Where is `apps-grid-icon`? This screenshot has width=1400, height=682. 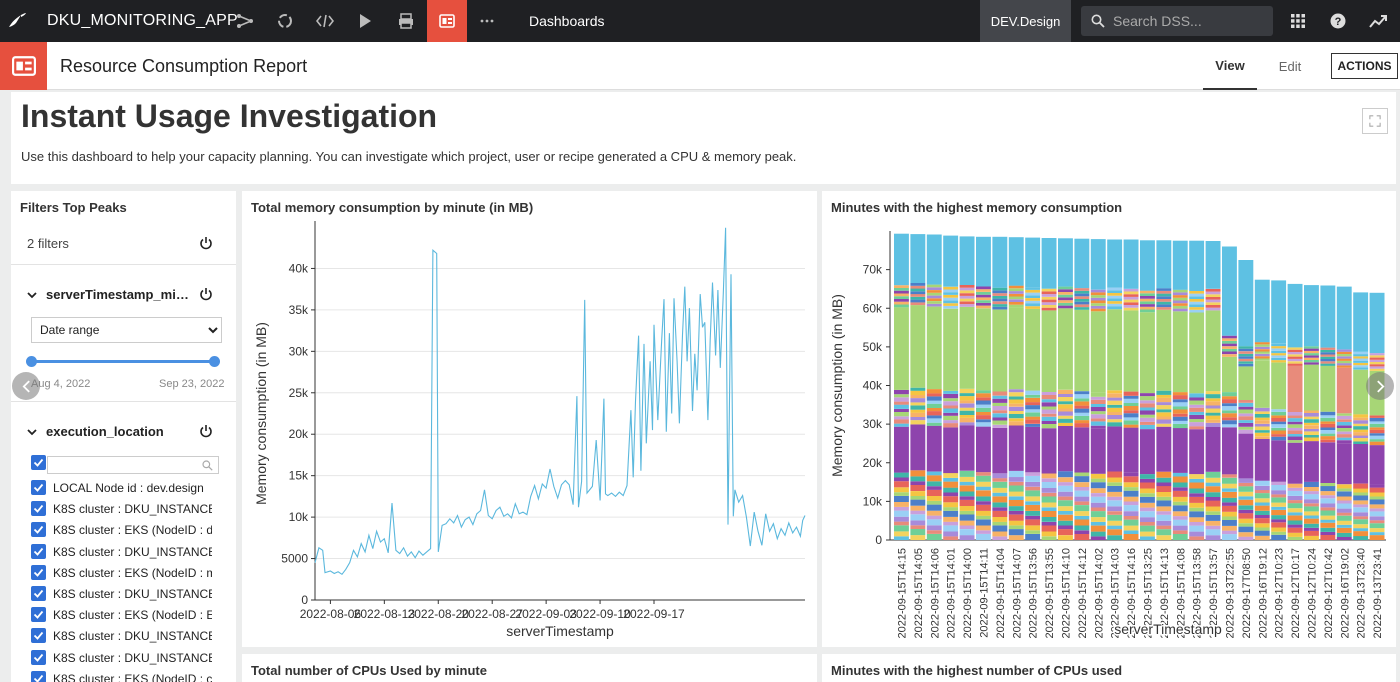
apps-grid-icon is located at coordinates (1298, 21).